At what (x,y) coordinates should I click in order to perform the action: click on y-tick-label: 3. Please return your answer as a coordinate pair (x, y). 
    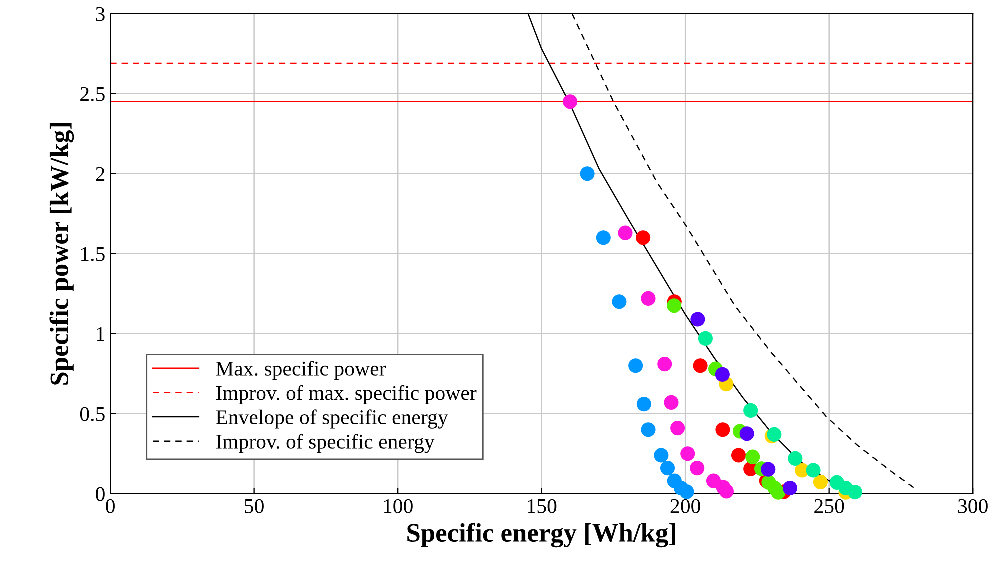
    Looking at the image, I should click on (100, 14).